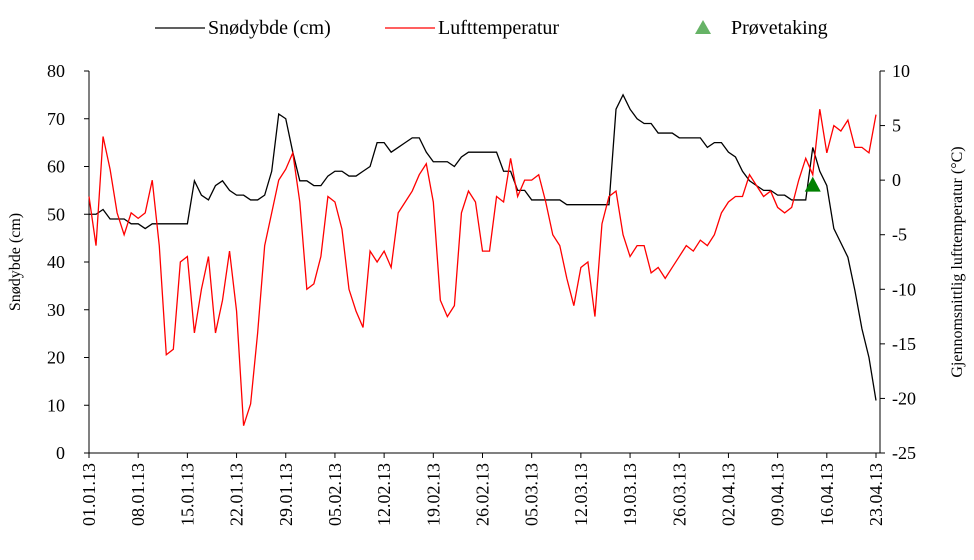 The width and height of the screenshot is (974, 560). I want to click on y2-tick-label: 0, so click(896, 180).